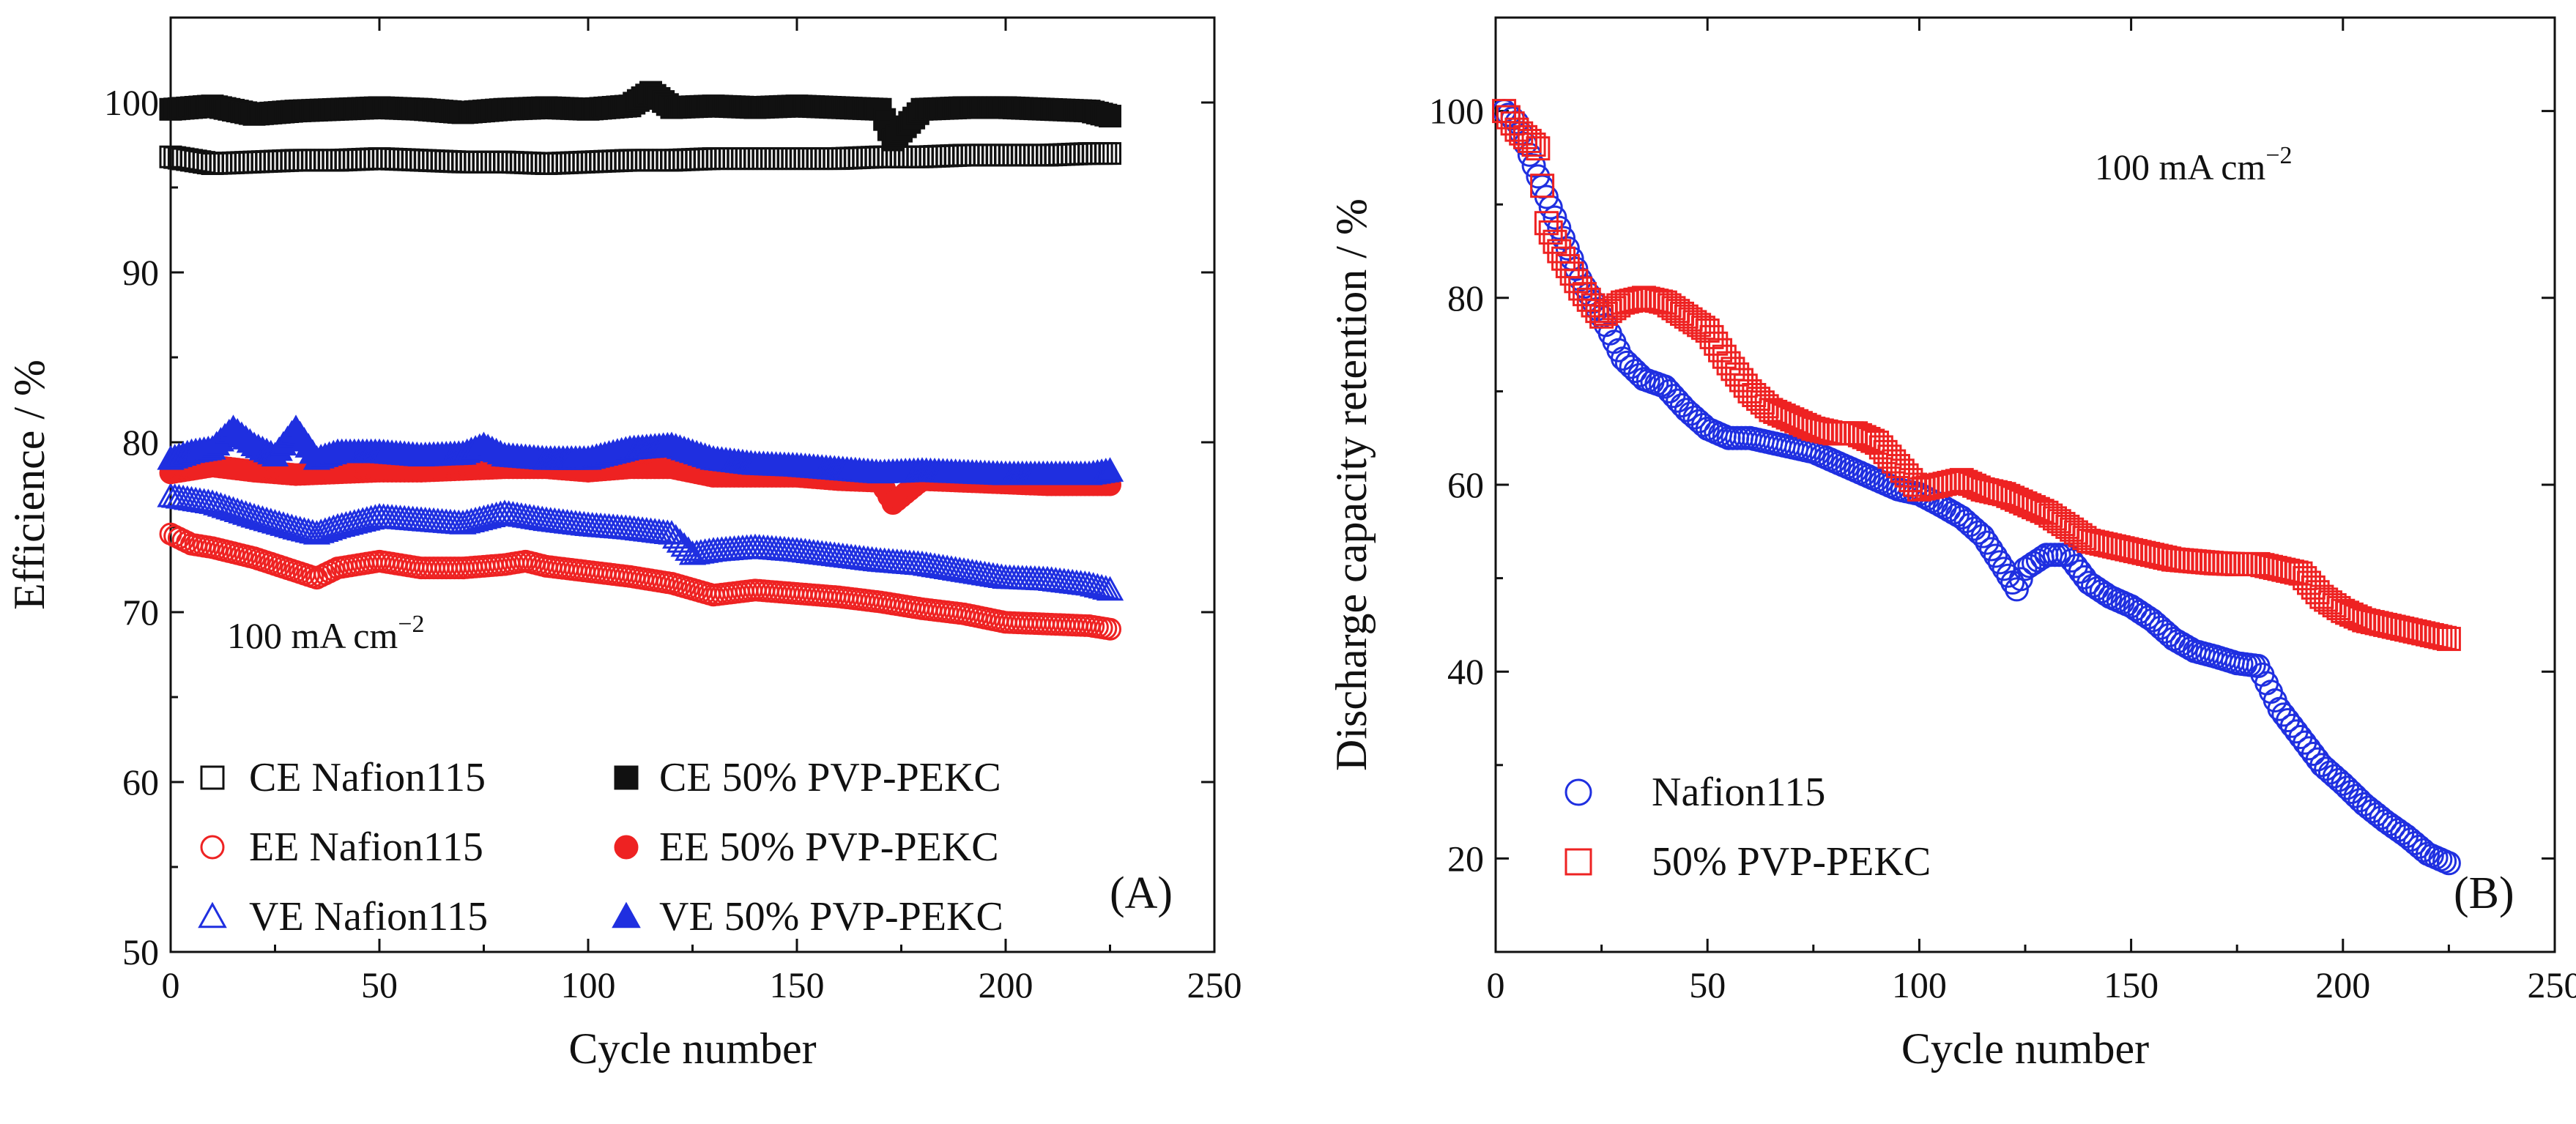 This screenshot has width=2576, height=1124. Describe the element at coordinates (368, 916) in the screenshot. I see `legend-label: VE Nafion115` at that location.